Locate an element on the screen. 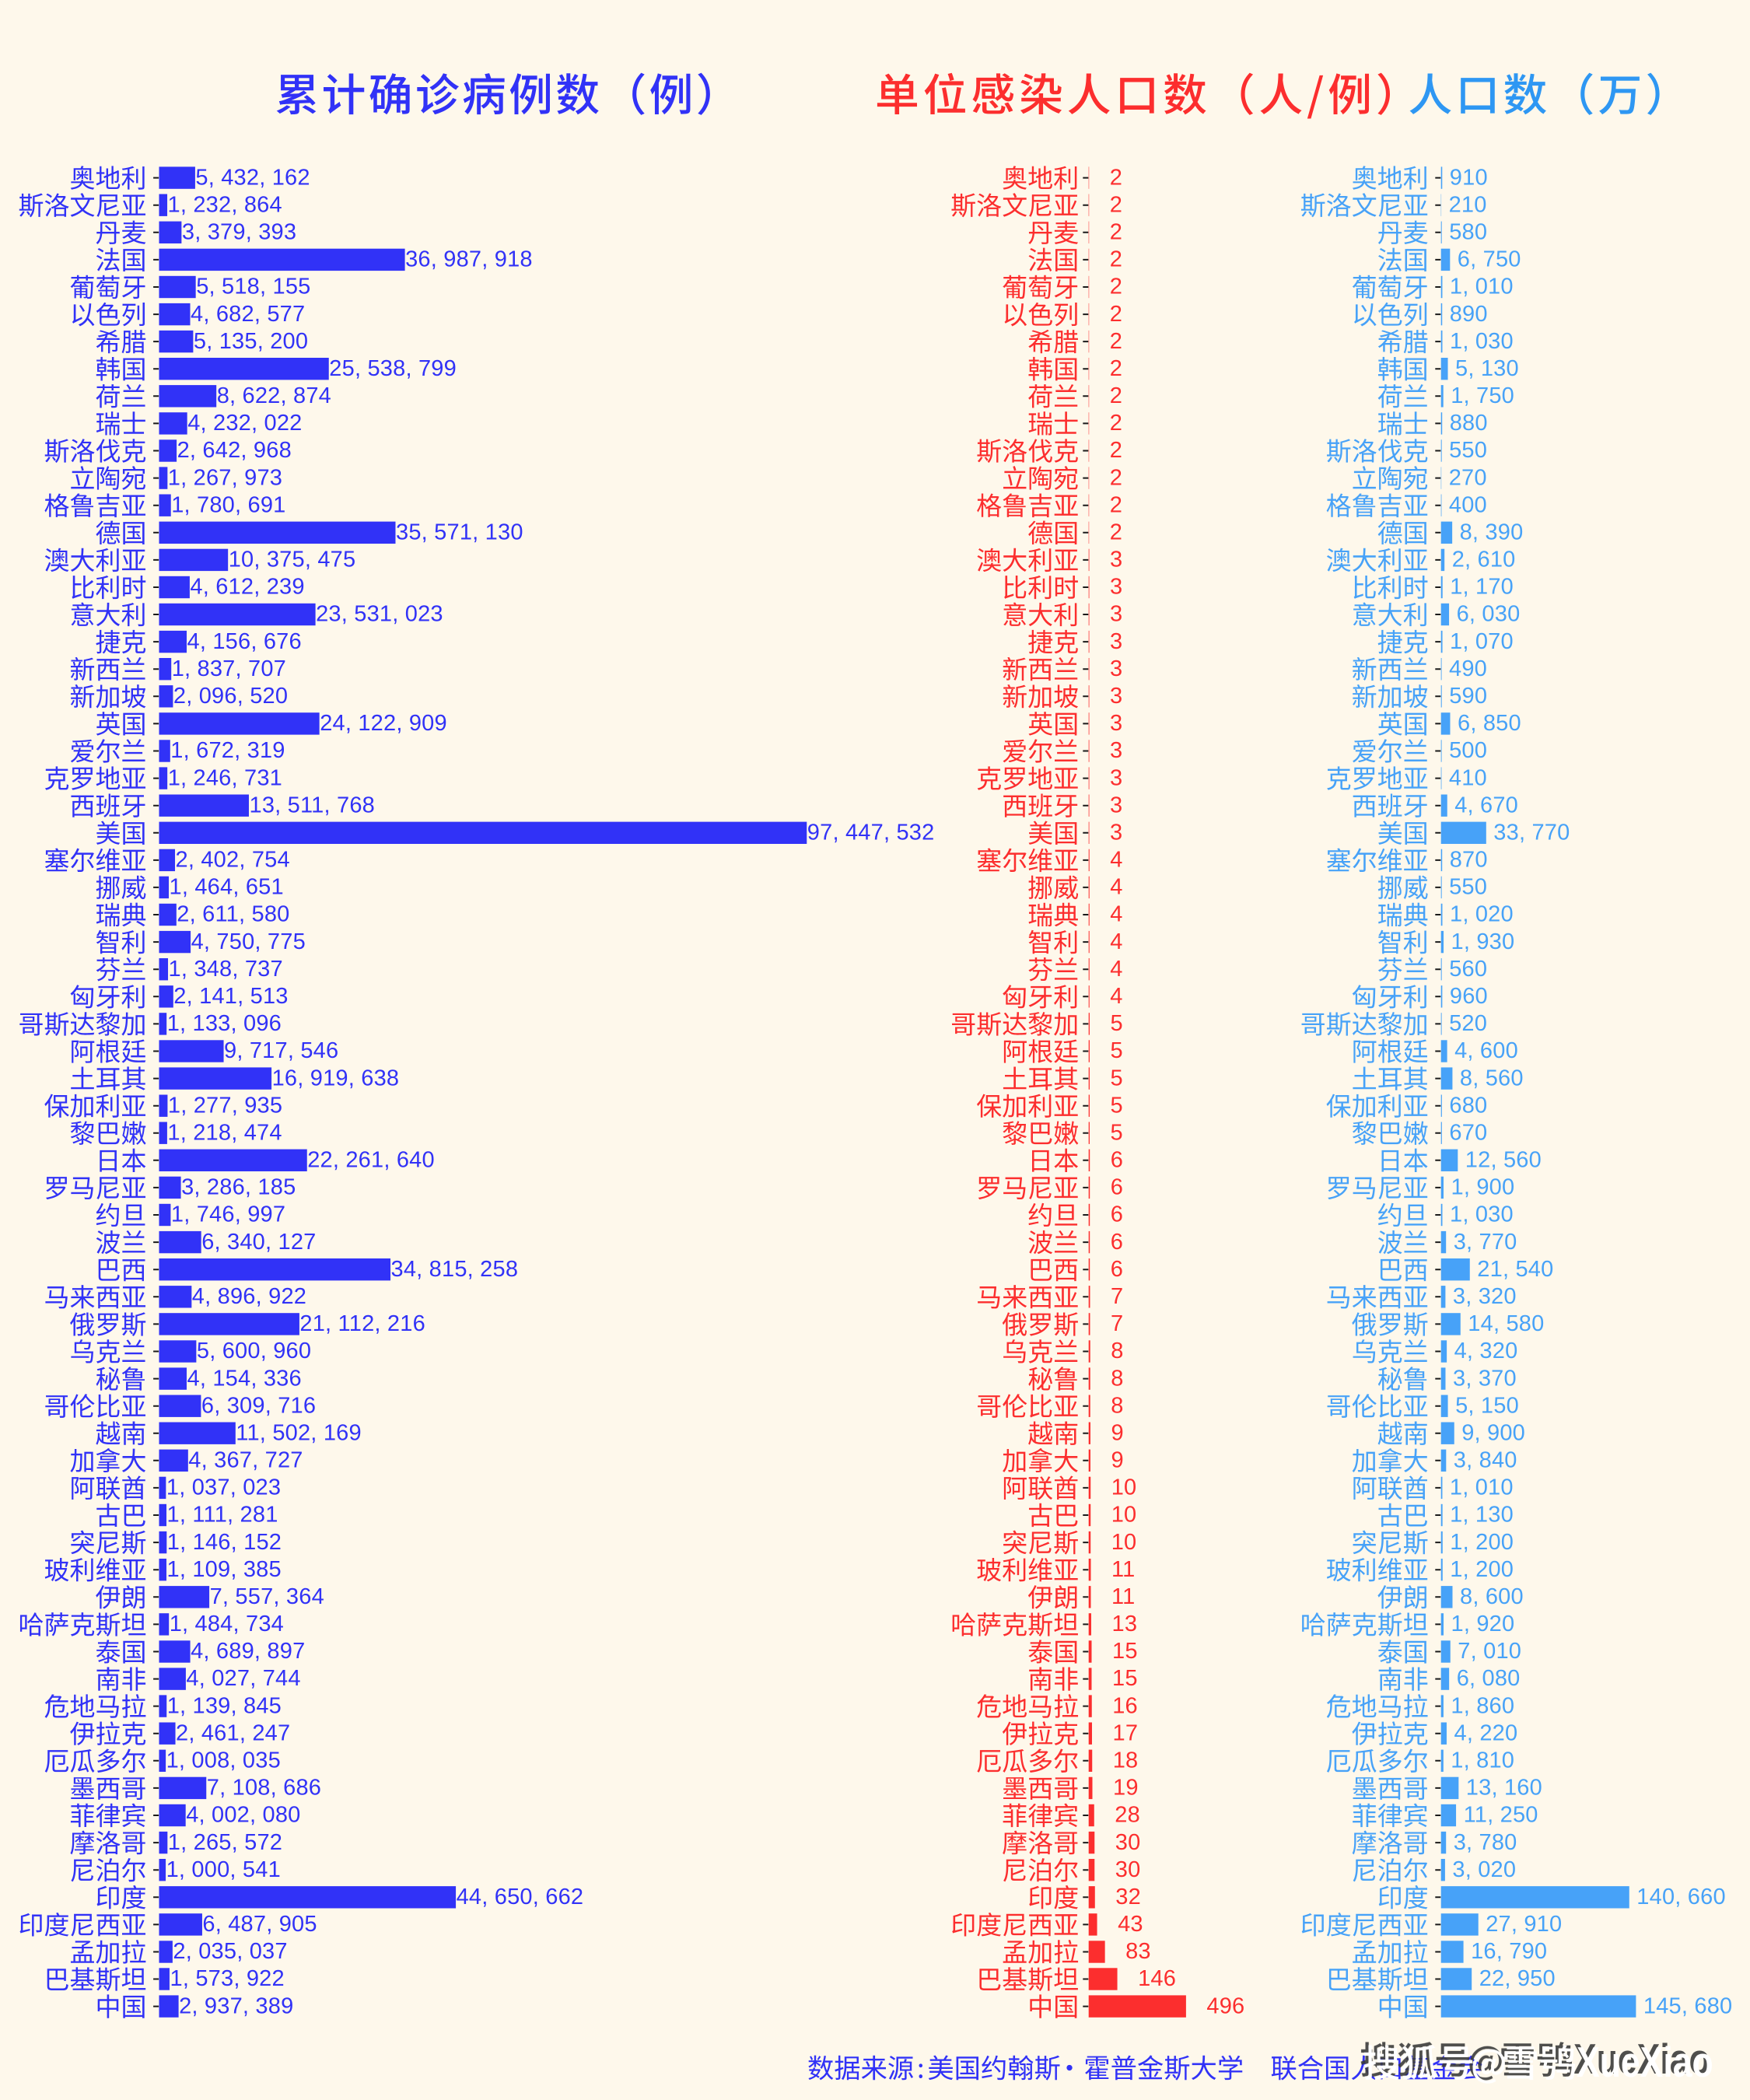 This screenshot has height=2100, width=1750. svg-text: 496 is located at coordinates (1225, 2005).